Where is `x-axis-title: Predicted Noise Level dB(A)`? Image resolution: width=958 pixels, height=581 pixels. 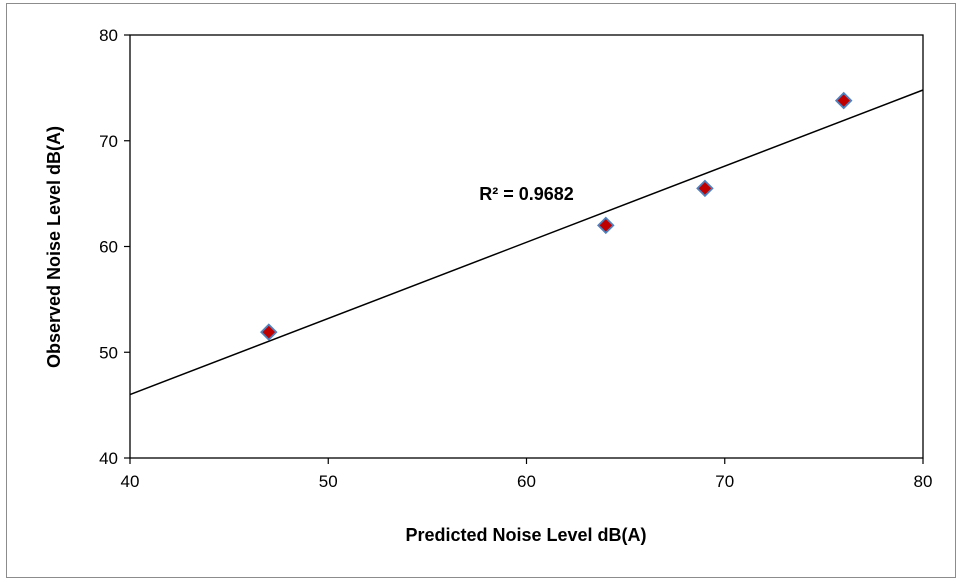
x-axis-title: Predicted Noise Level dB(A) is located at coordinates (525, 535).